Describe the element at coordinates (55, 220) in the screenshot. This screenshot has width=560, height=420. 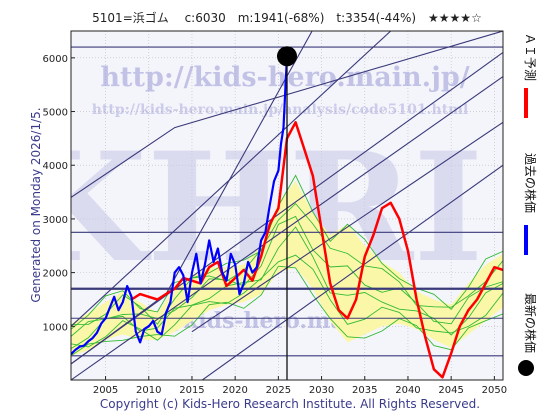
I see `y-tick-label: 3000` at that location.